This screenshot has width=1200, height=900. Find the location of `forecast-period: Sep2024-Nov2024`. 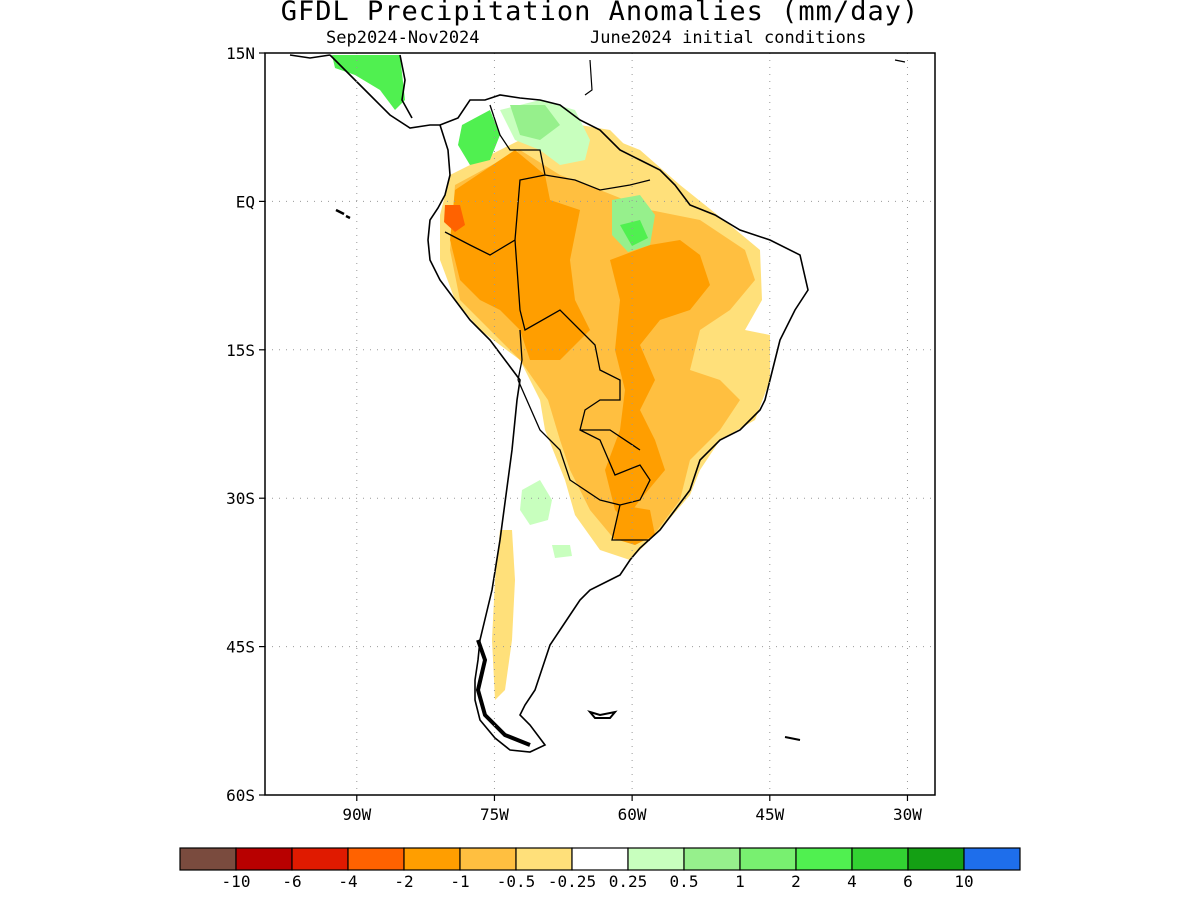

forecast-period: Sep2024-Nov2024 is located at coordinates (403, 38).